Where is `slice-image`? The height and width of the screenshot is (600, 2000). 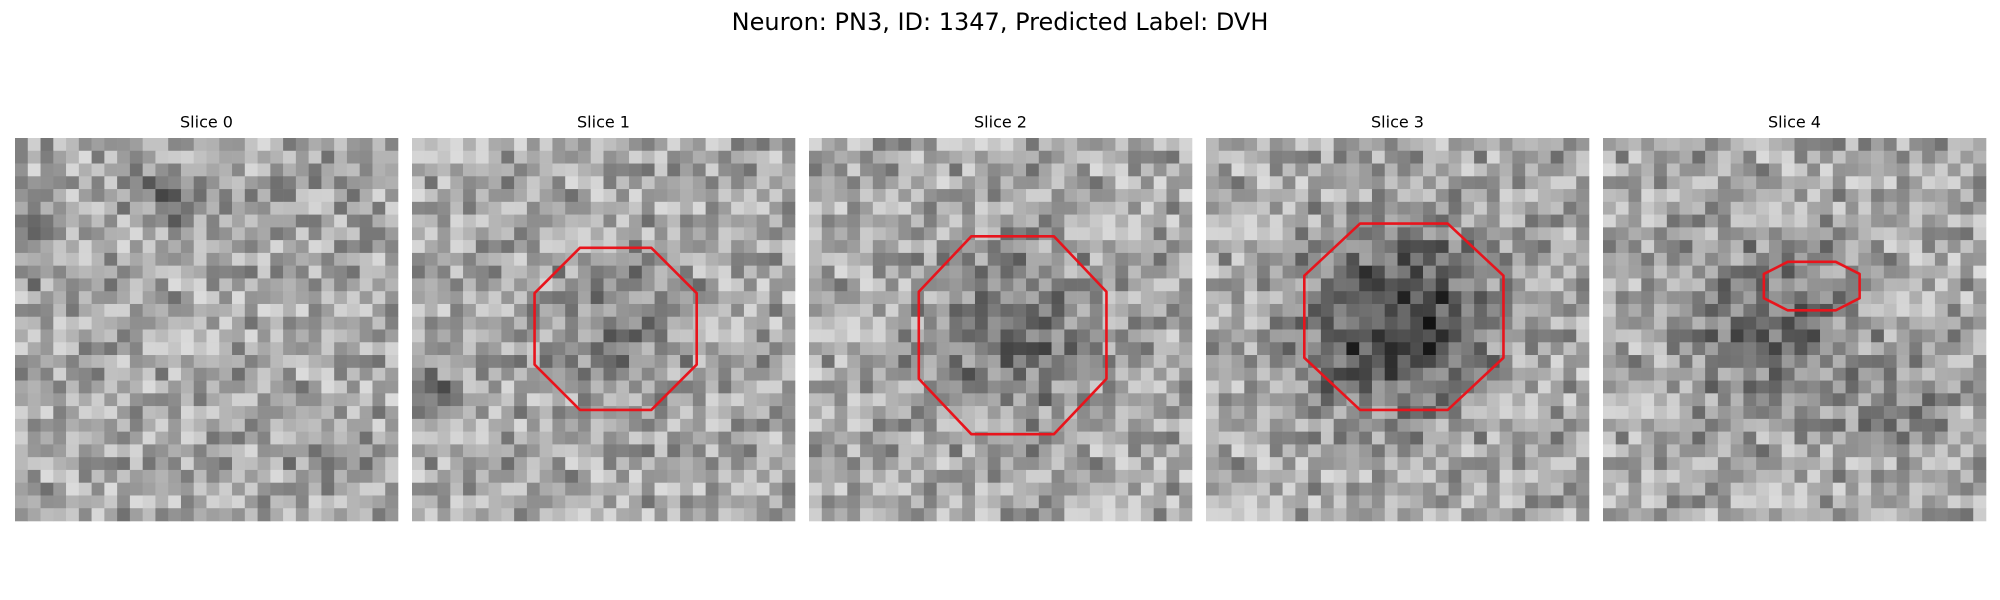 slice-image is located at coordinates (1398, 330).